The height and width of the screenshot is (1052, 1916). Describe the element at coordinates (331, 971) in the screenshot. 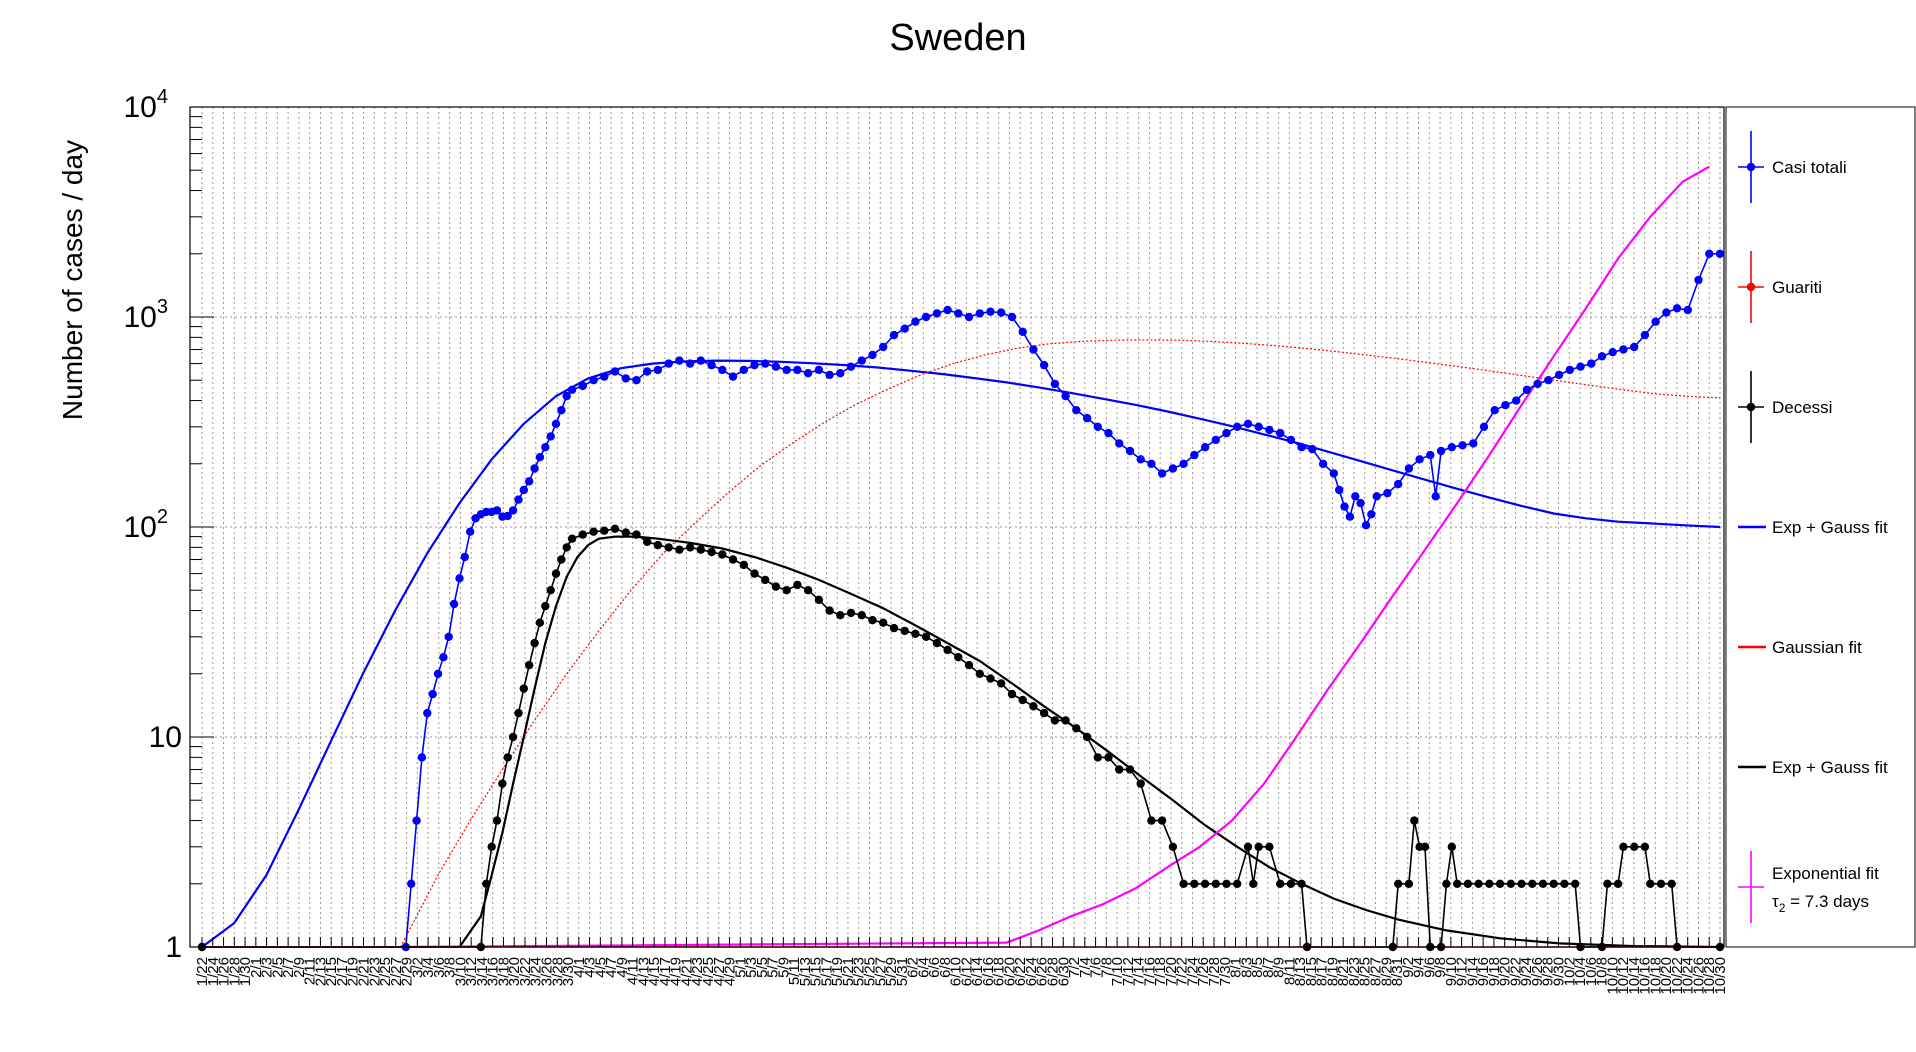

I see `x-tick-label: 2/15` at that location.